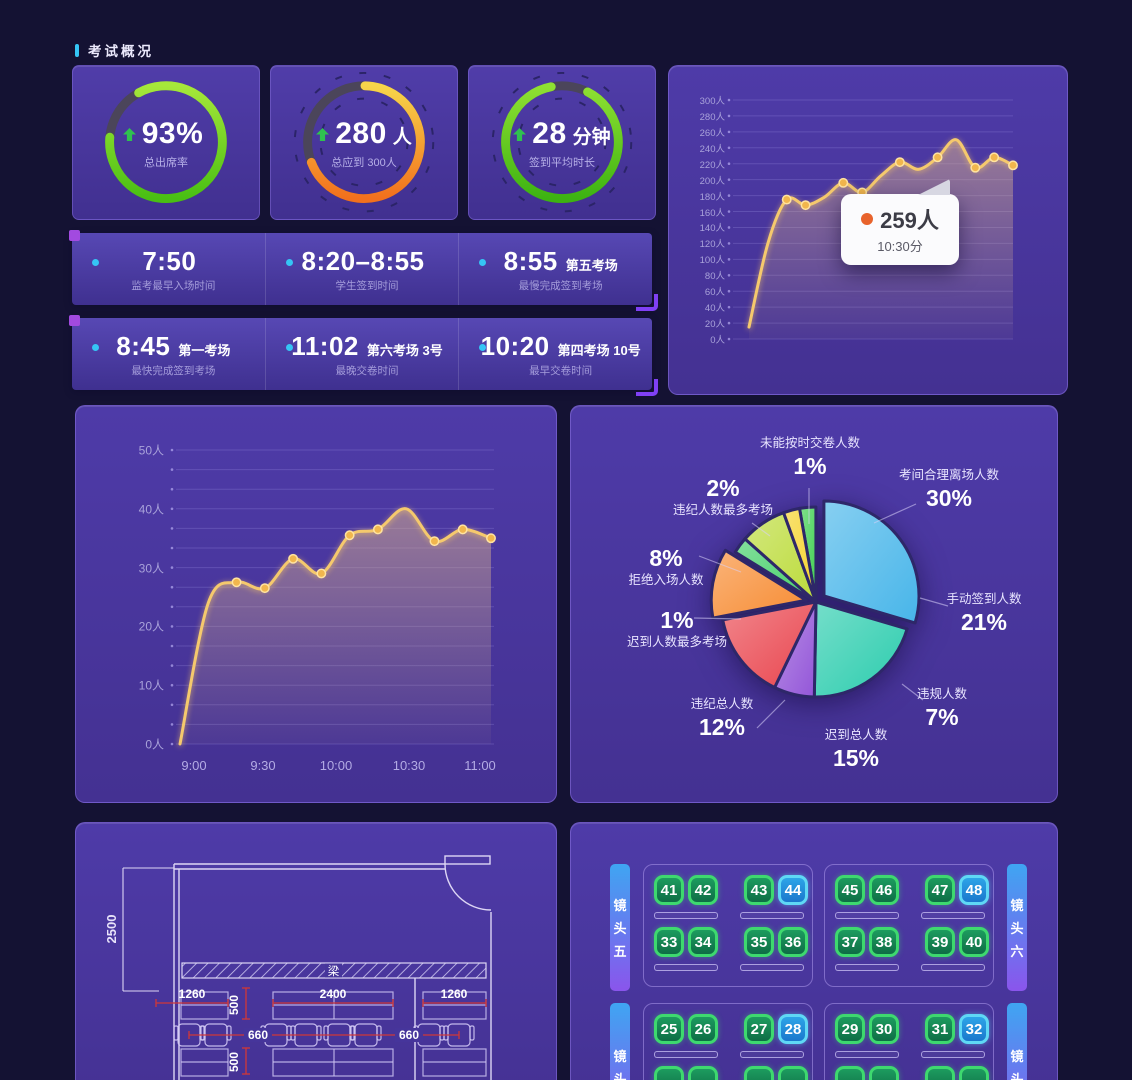 Image resolution: width=1132 pixels, height=1080 pixels. What do you see at coordinates (669, 942) in the screenshot?
I see `seat-33: 33` at bounding box center [669, 942].